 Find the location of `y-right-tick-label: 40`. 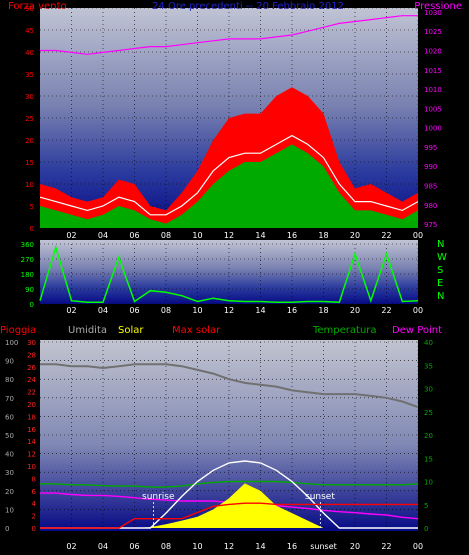

y-right-tick-label: 40 is located at coordinates (428, 343).